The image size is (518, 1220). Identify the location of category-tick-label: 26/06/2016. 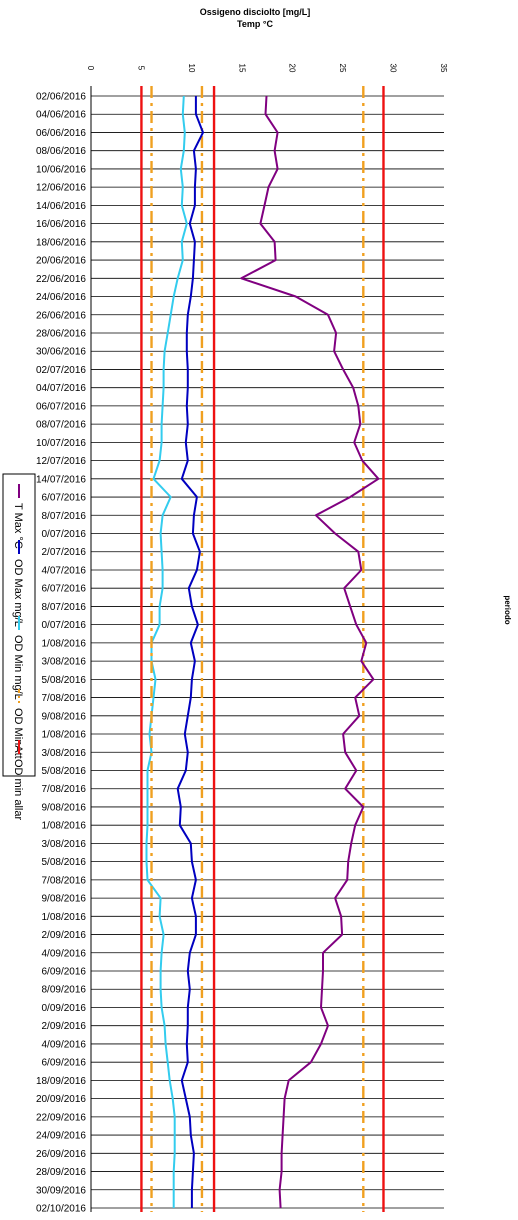
(61, 315).